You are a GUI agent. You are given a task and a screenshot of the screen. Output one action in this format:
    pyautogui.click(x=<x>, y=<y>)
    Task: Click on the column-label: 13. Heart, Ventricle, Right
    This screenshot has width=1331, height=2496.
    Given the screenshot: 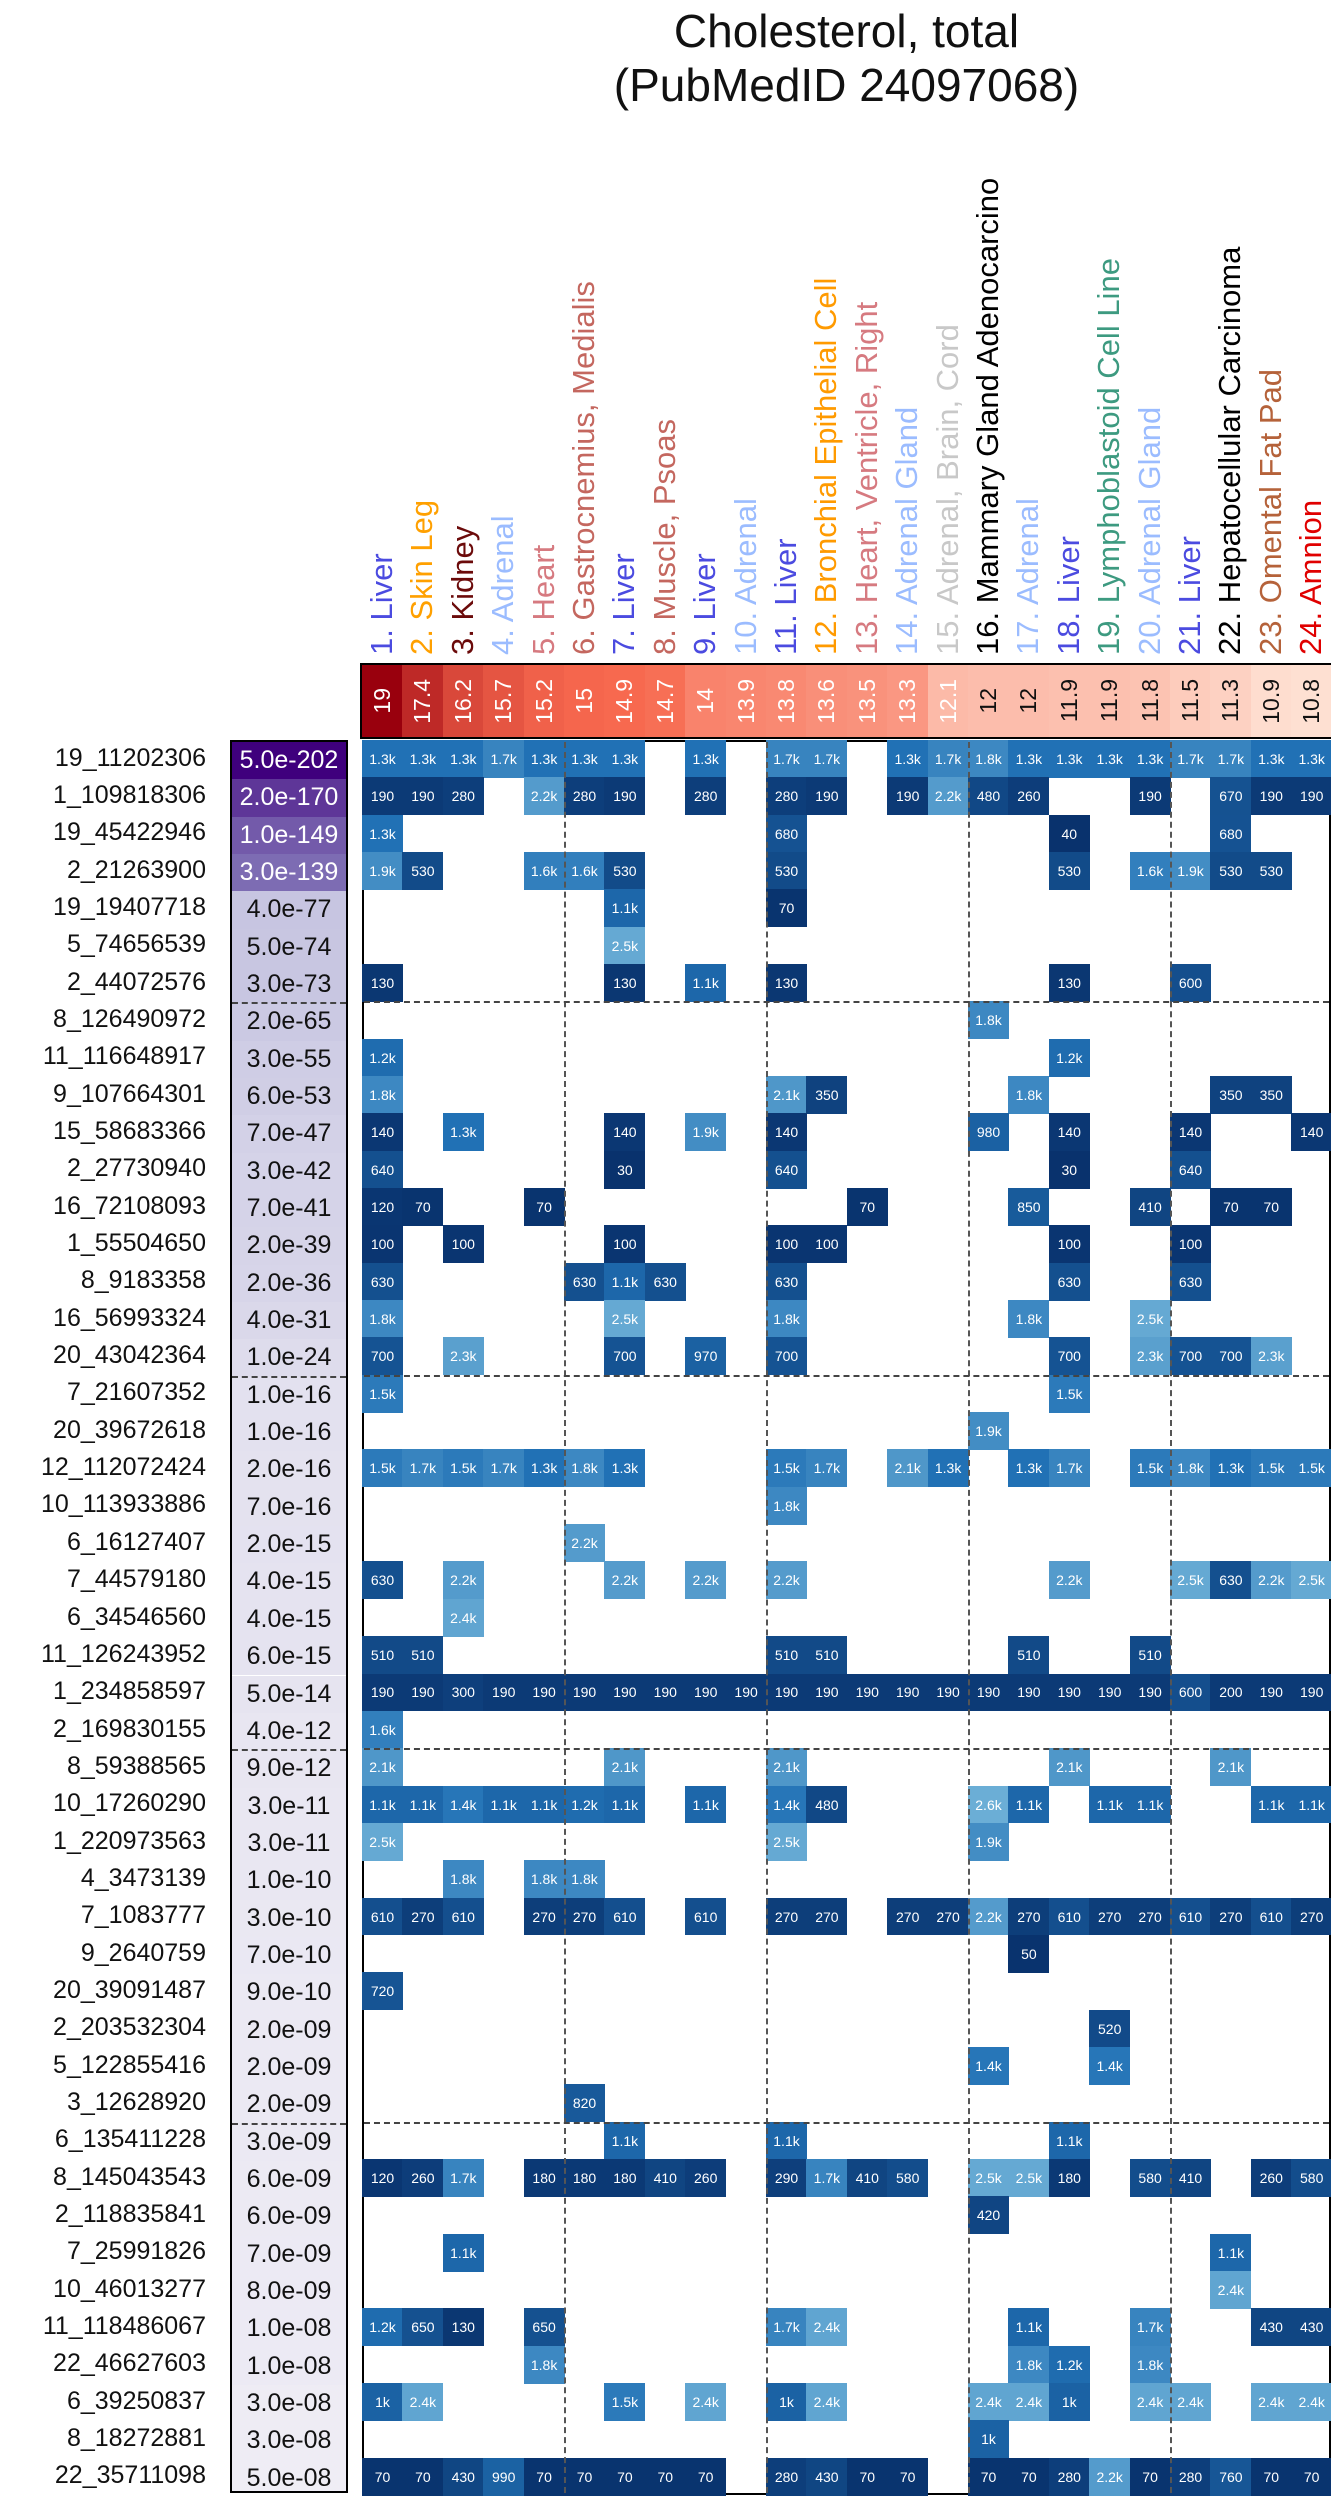 What is the action you would take?
    pyautogui.click(x=867, y=382)
    